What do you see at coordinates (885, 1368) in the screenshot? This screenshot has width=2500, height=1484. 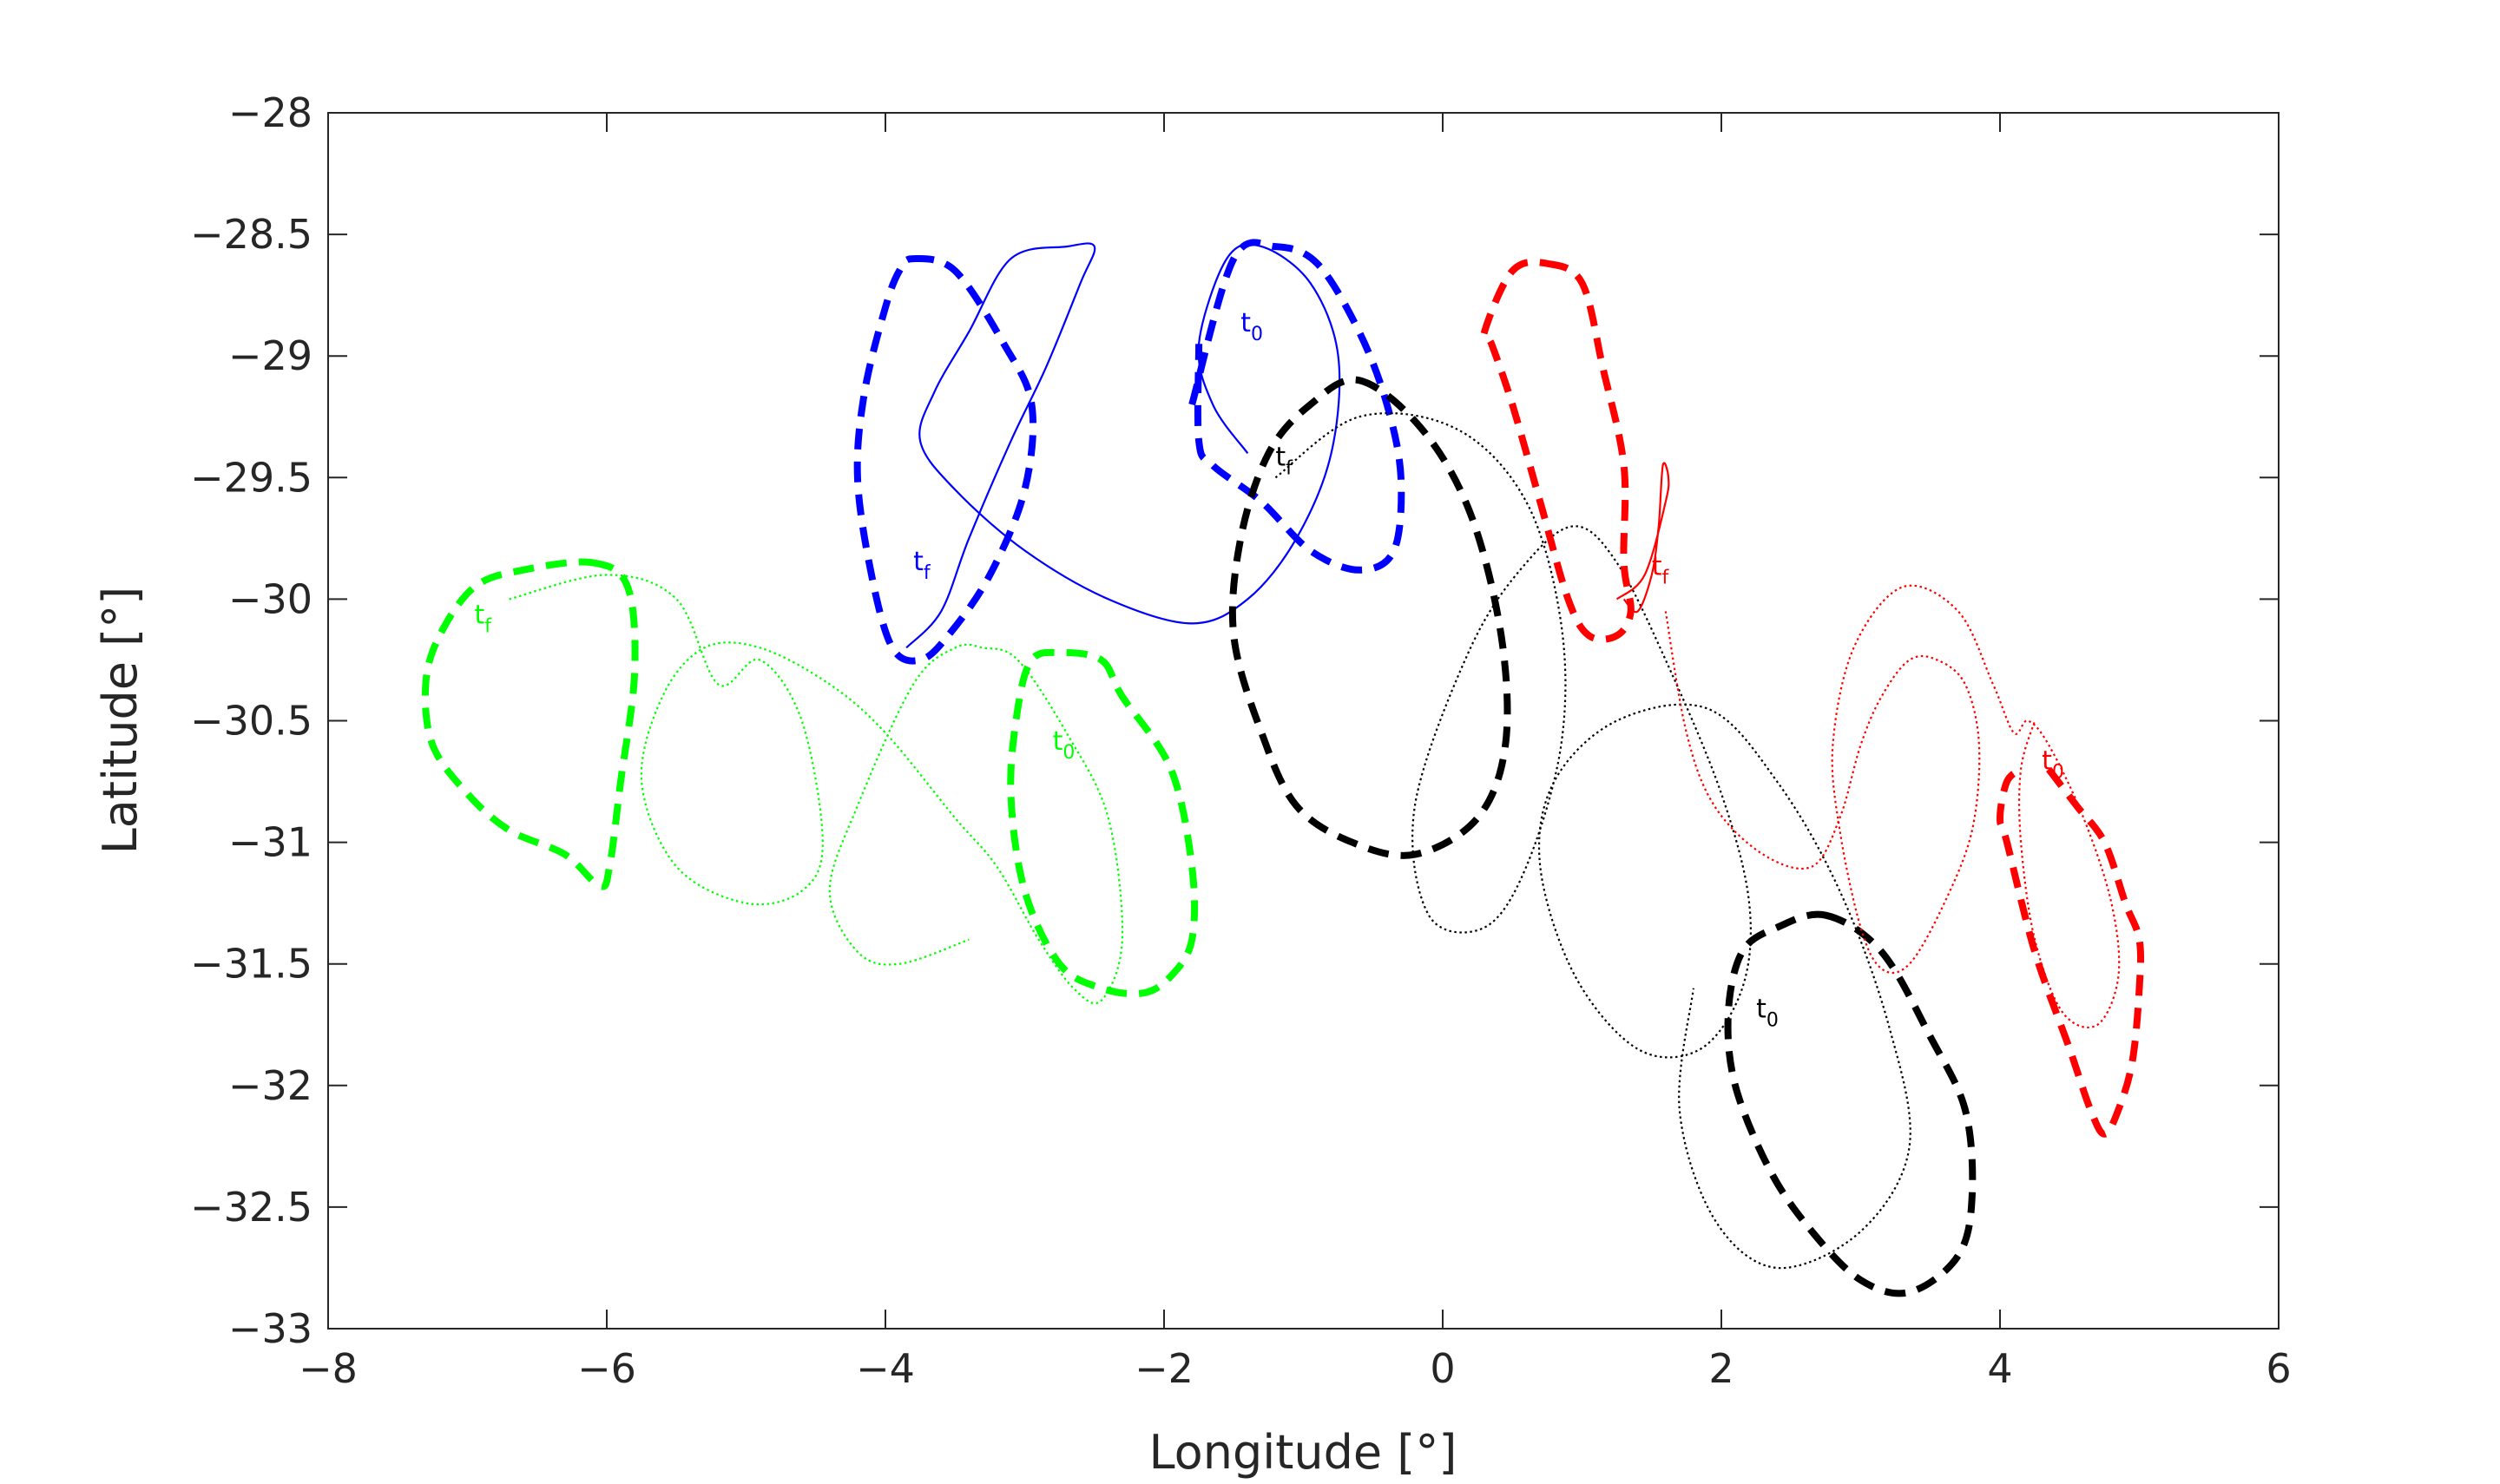 I see `x-tick-label: −4` at bounding box center [885, 1368].